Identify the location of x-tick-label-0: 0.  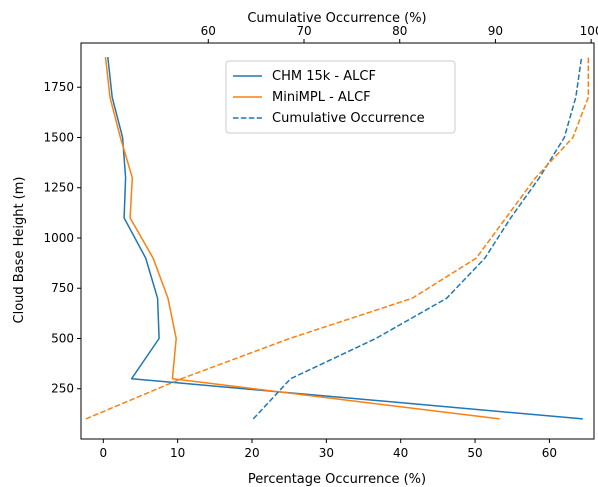
(103, 453).